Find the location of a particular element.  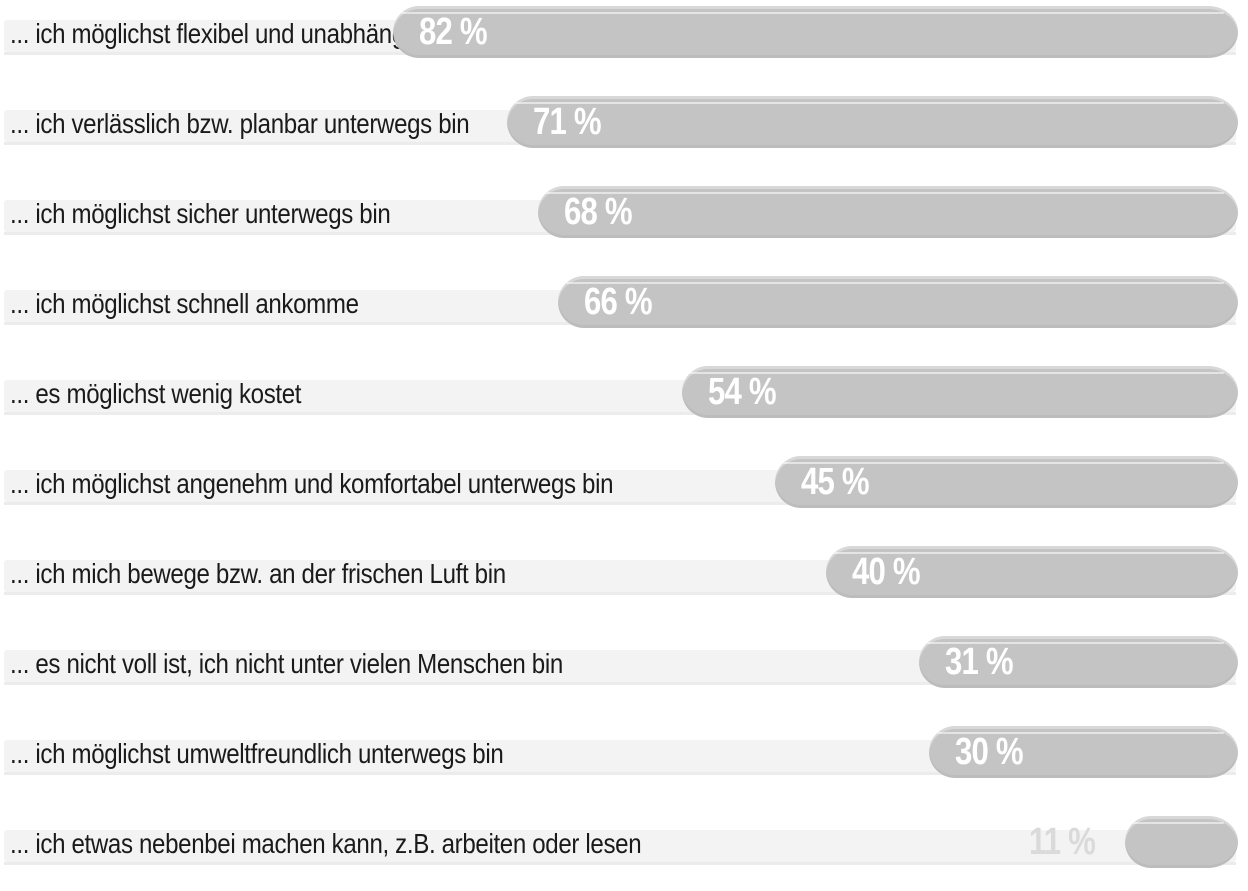

value-label: 66 % is located at coordinates (618, 302).